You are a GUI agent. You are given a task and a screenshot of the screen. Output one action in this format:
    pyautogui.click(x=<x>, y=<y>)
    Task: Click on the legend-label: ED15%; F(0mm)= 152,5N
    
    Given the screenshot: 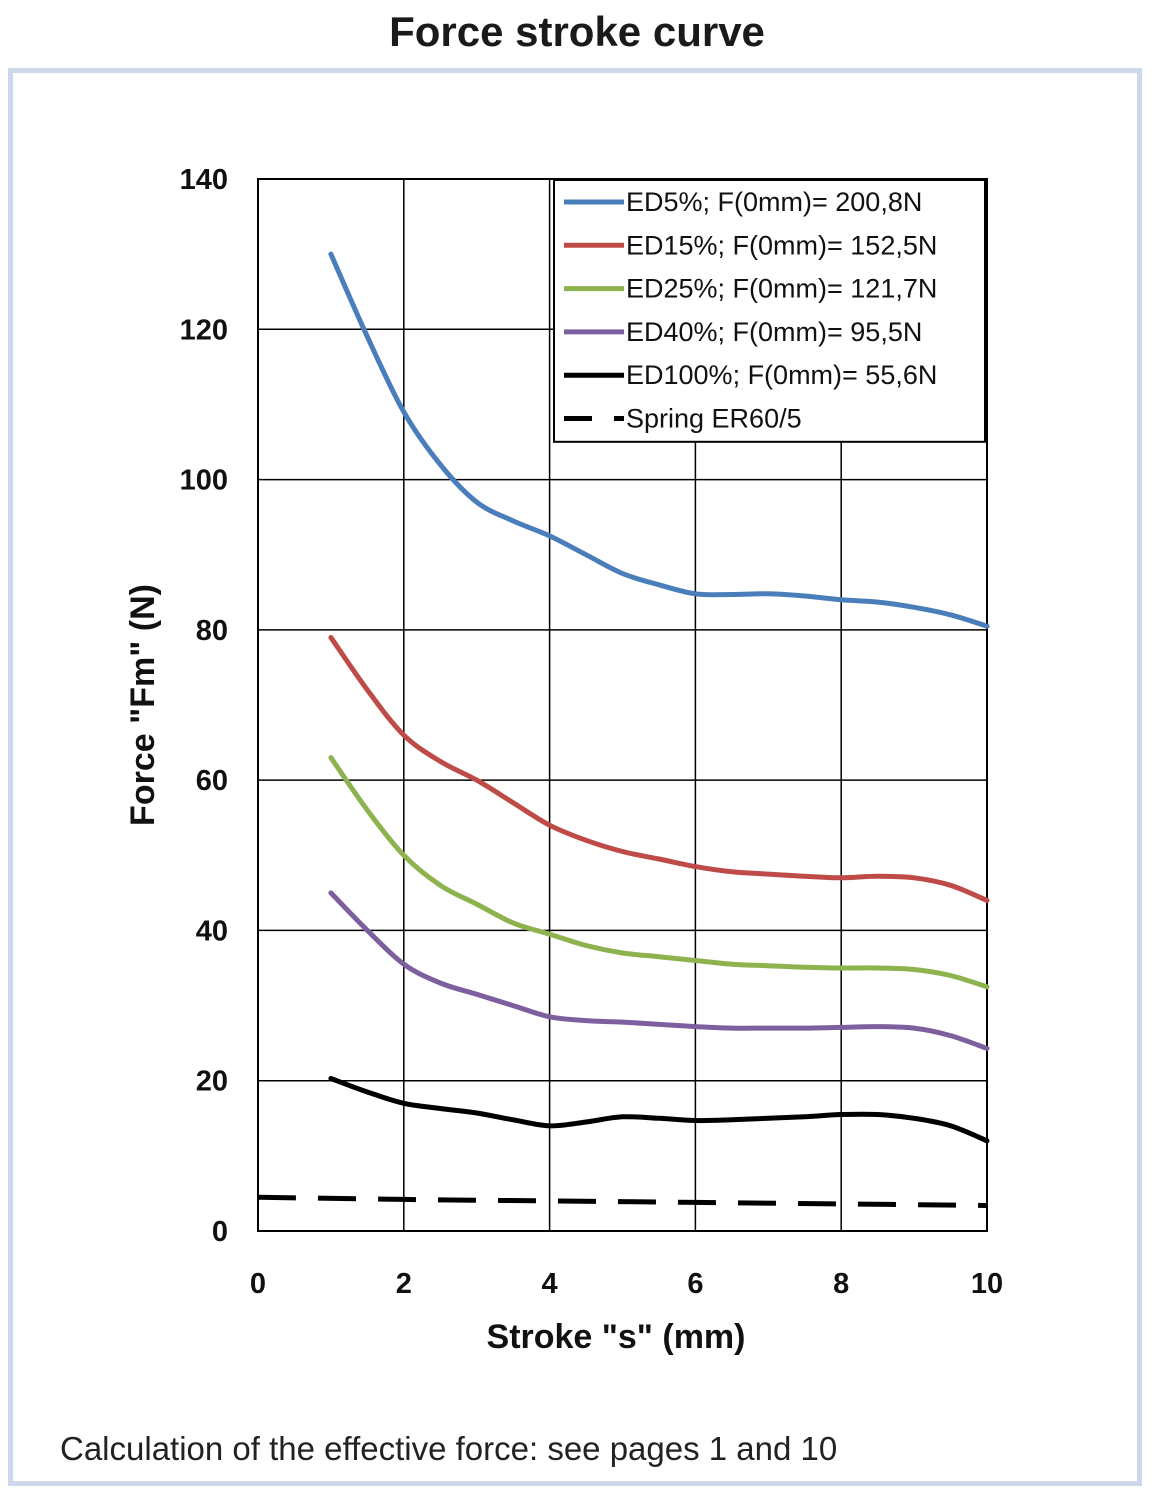 What is the action you would take?
    pyautogui.click(x=781, y=245)
    